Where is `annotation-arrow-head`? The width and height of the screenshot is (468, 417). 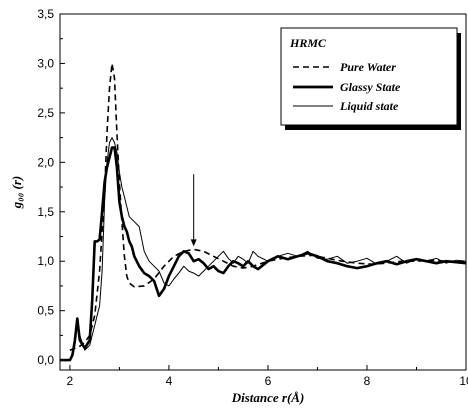 annotation-arrow-head is located at coordinates (193, 243).